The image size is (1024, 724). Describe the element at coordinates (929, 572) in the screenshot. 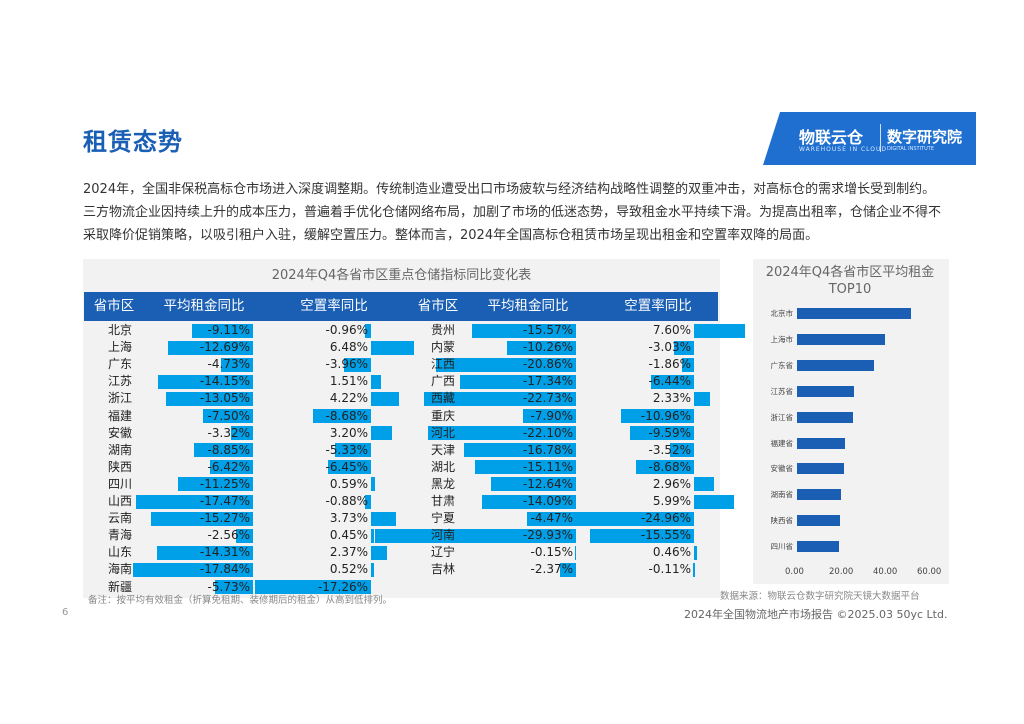

I see `rank-axis-tick: 60.00` at that location.